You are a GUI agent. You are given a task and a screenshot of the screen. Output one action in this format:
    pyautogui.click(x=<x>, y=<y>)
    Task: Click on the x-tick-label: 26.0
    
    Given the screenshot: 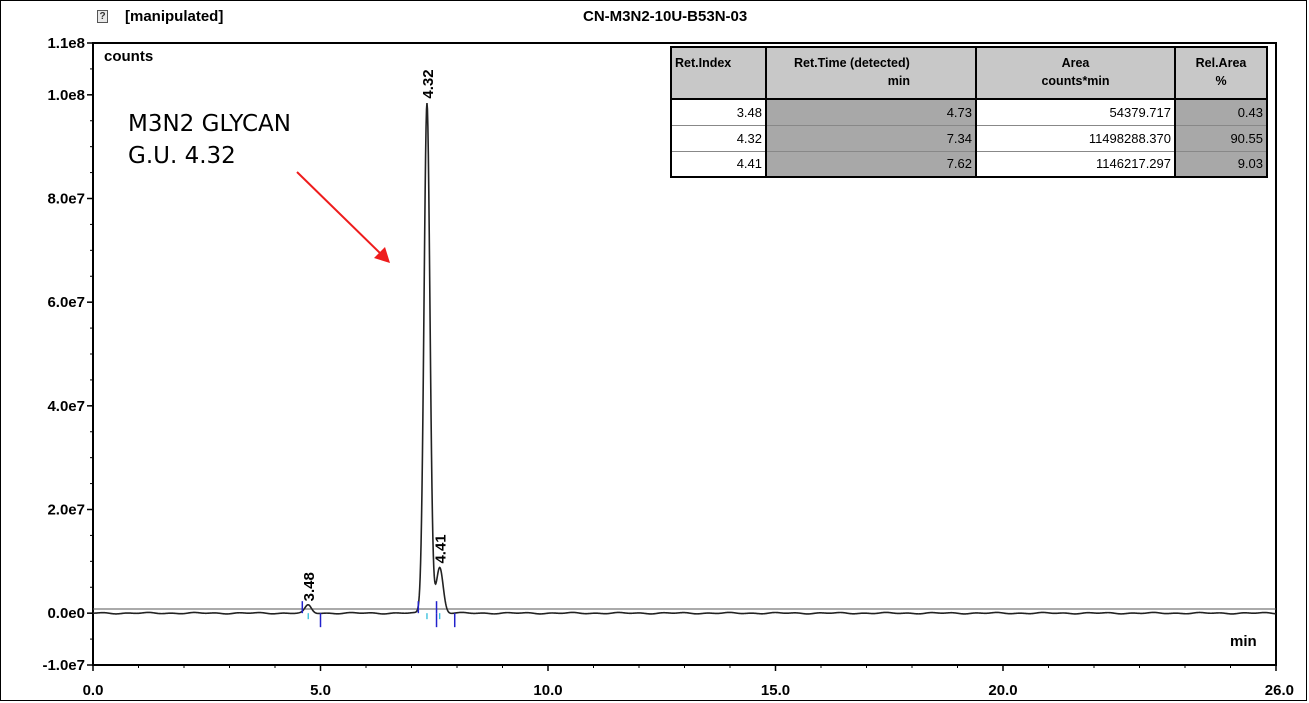 What is the action you would take?
    pyautogui.click(x=1279, y=690)
    